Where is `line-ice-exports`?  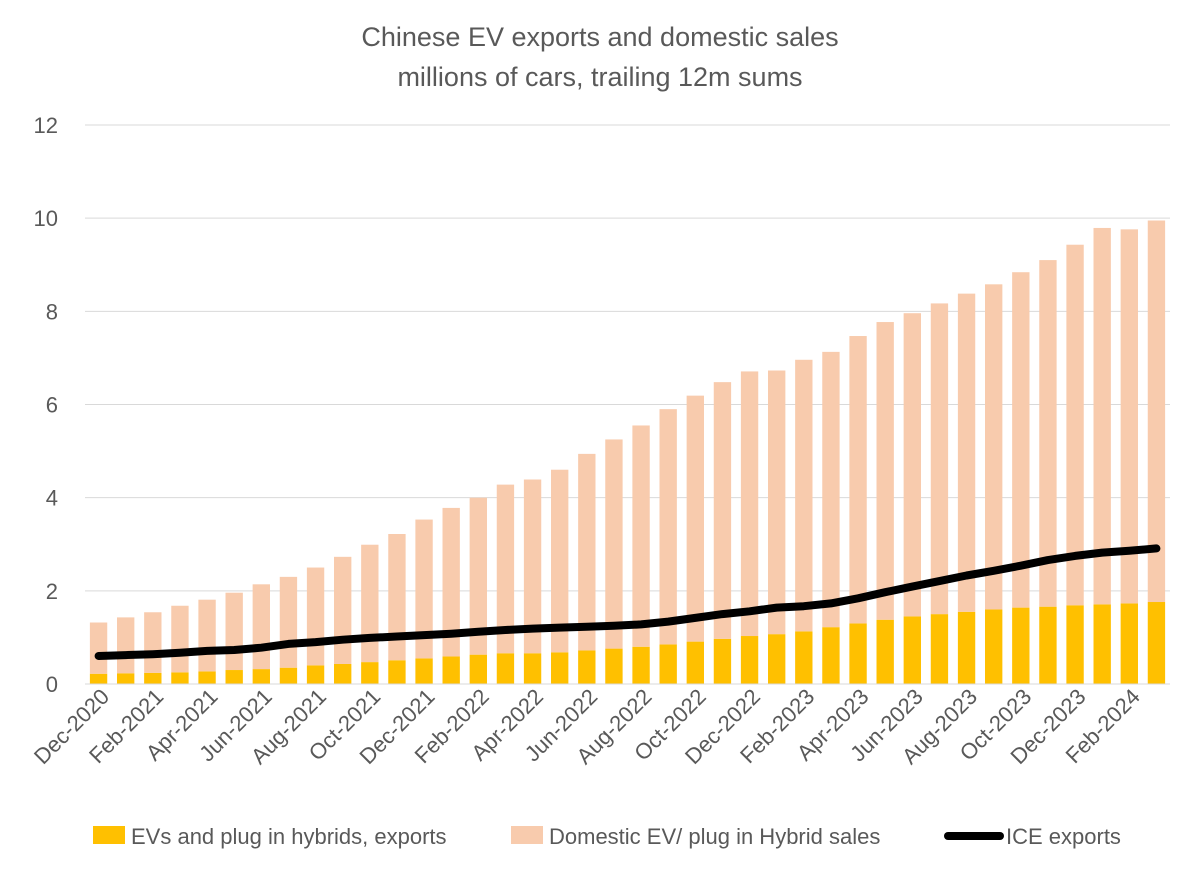
line-ice-exports is located at coordinates (627, 602).